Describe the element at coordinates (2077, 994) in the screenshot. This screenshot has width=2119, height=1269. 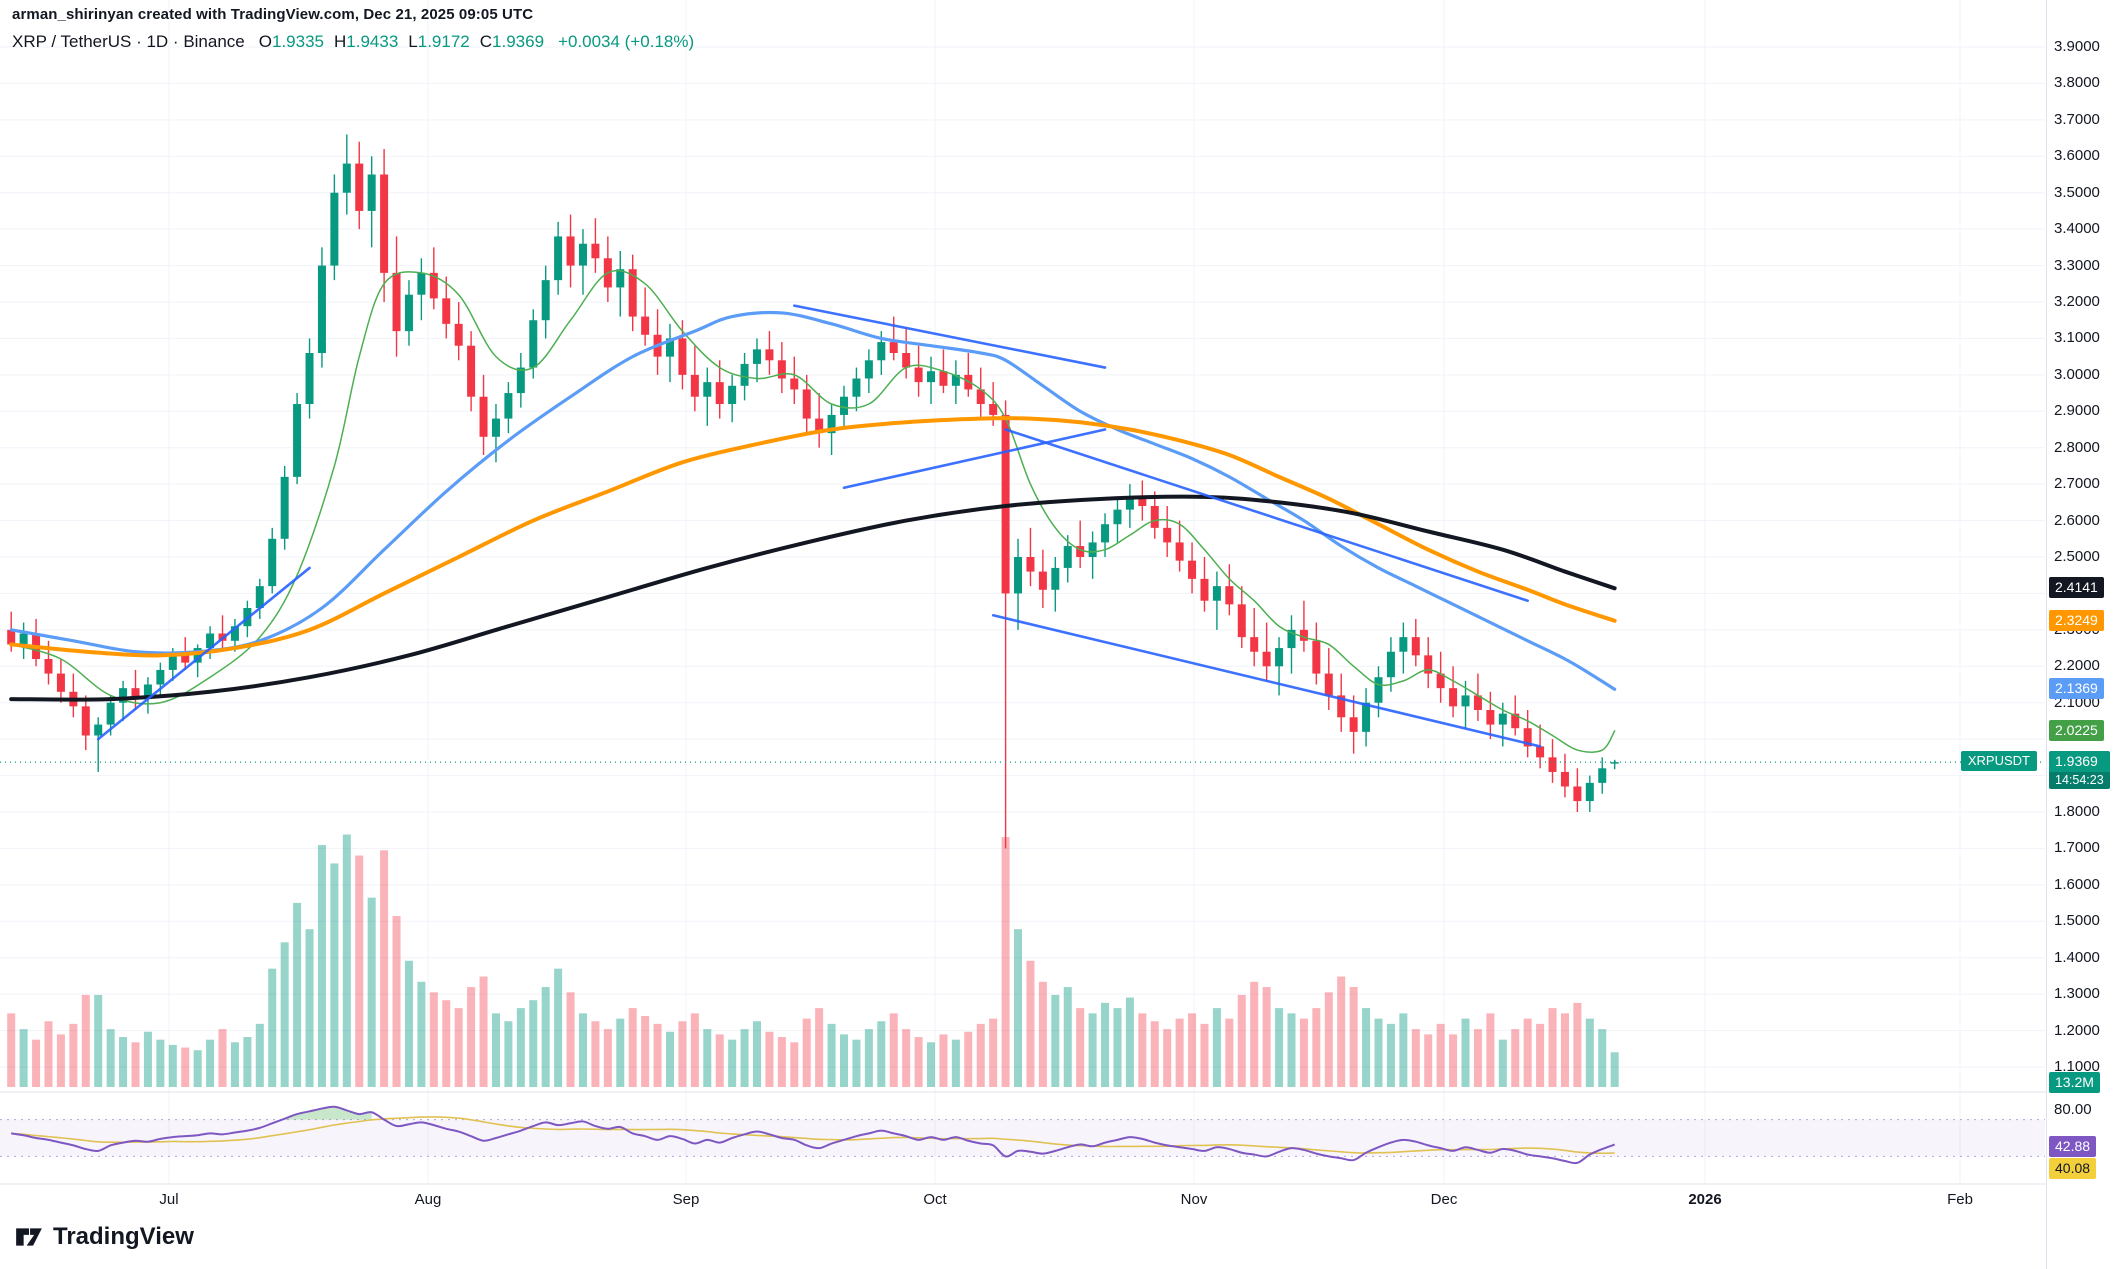
I see `price-axis-label: 1.3000` at that location.